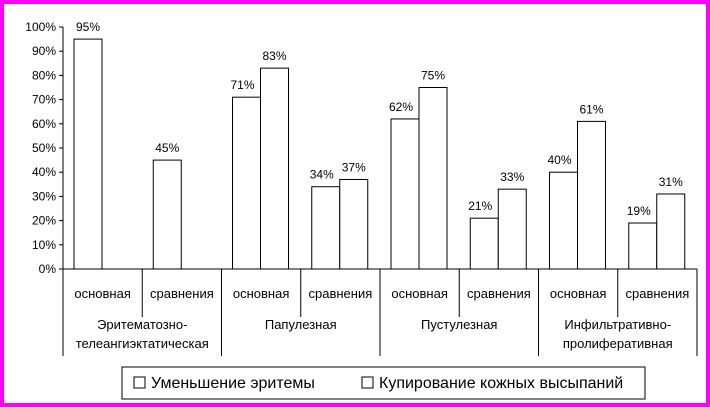  What do you see at coordinates (44, 75) in the screenshot?
I see `y-tick-label: 80%` at bounding box center [44, 75].